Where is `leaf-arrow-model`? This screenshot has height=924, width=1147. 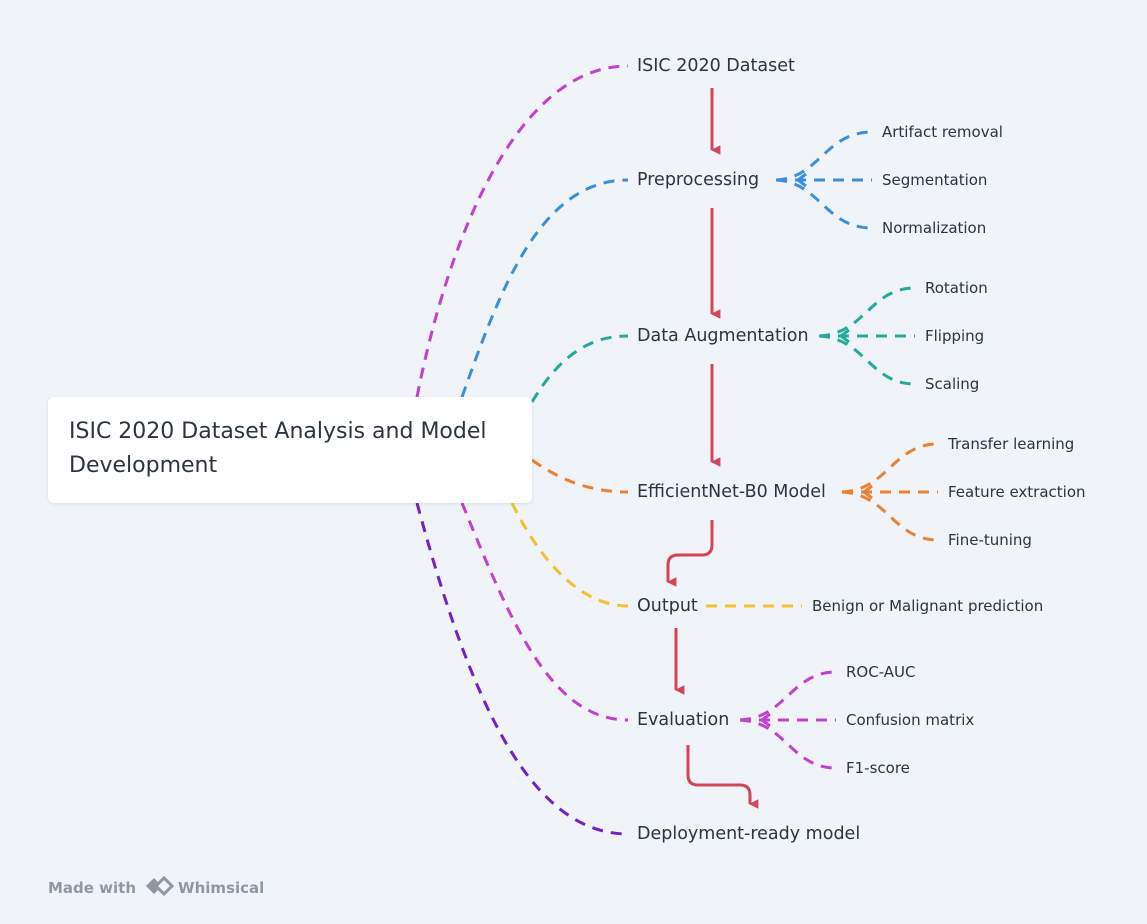 leaf-arrow-model is located at coordinates (867, 492).